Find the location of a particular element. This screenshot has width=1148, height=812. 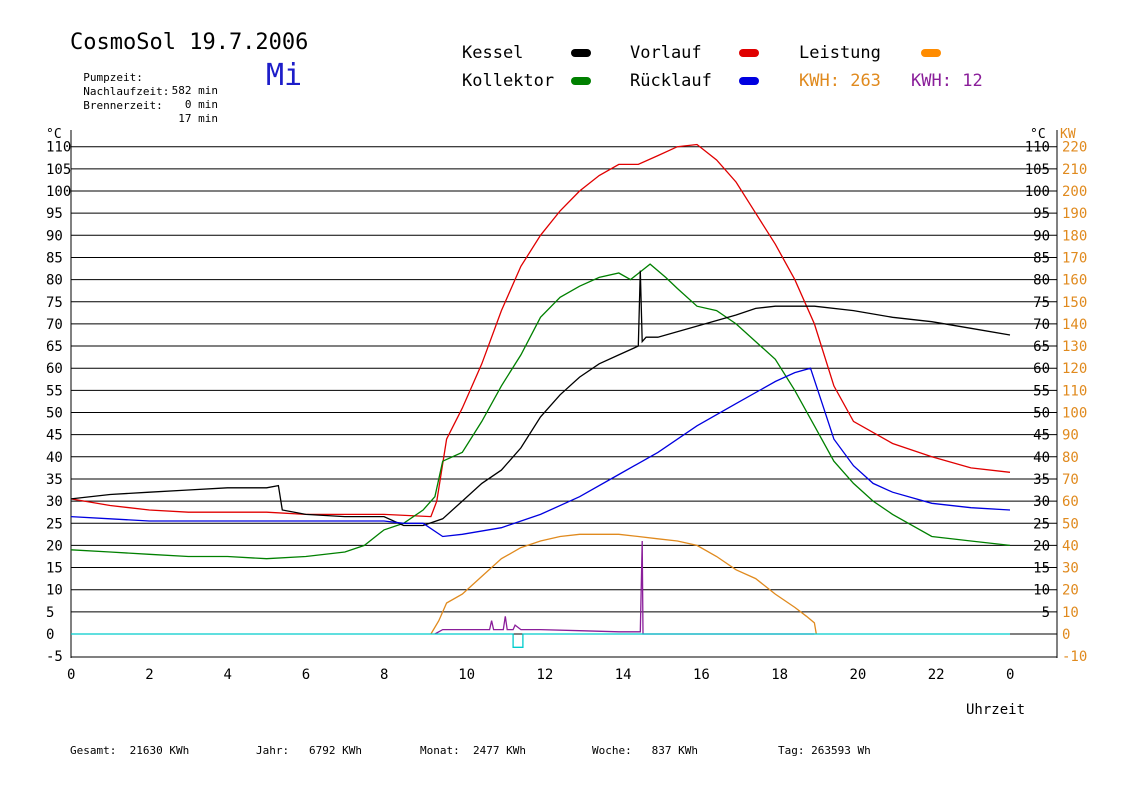

x-axis-label: Uhrzeit is located at coordinates (995, 710).